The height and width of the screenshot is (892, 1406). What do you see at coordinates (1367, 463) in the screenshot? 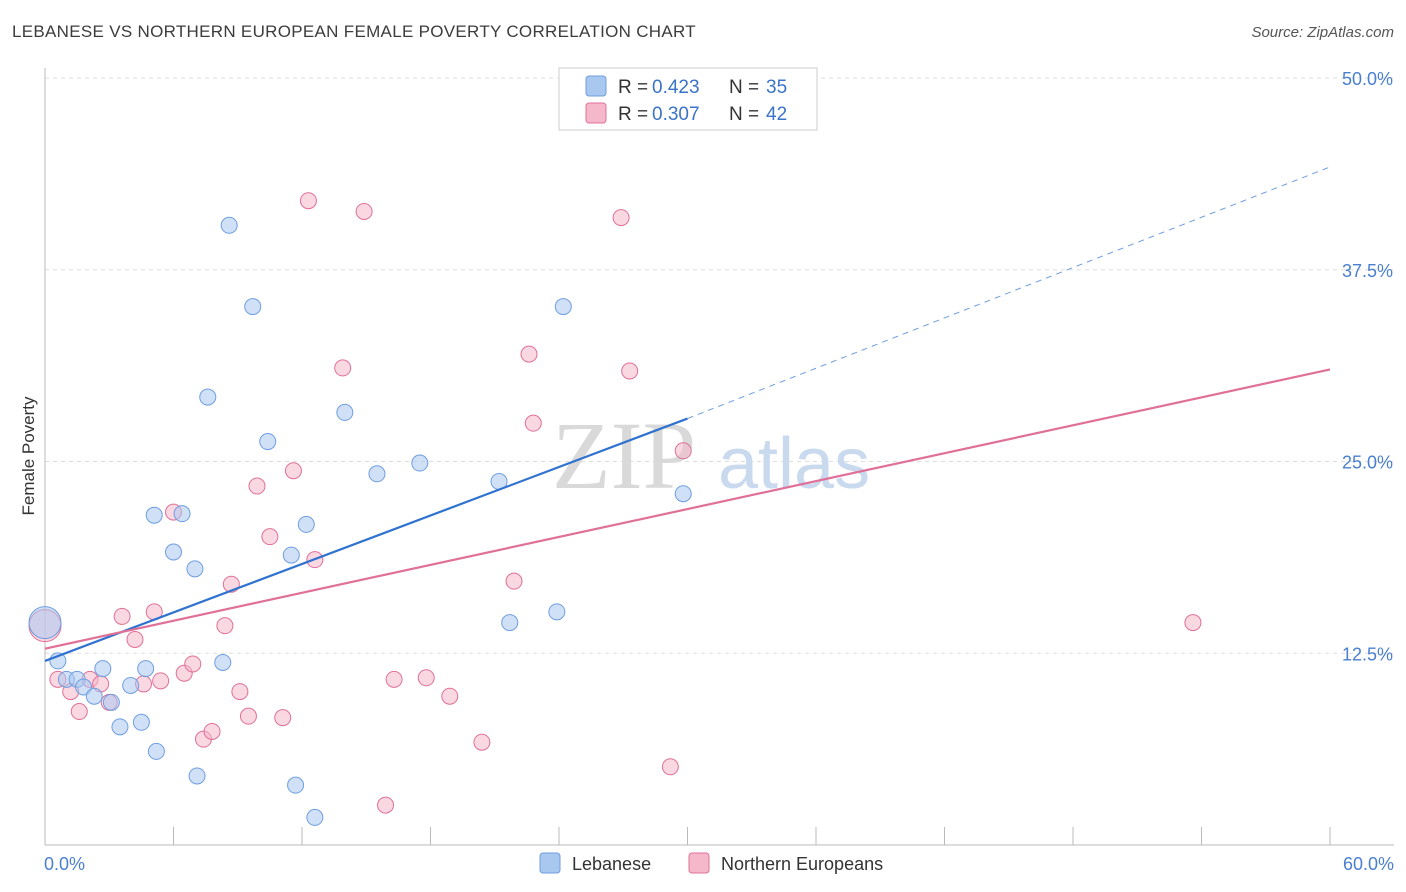
I see `y-tick-label: 25.0%` at bounding box center [1367, 463].